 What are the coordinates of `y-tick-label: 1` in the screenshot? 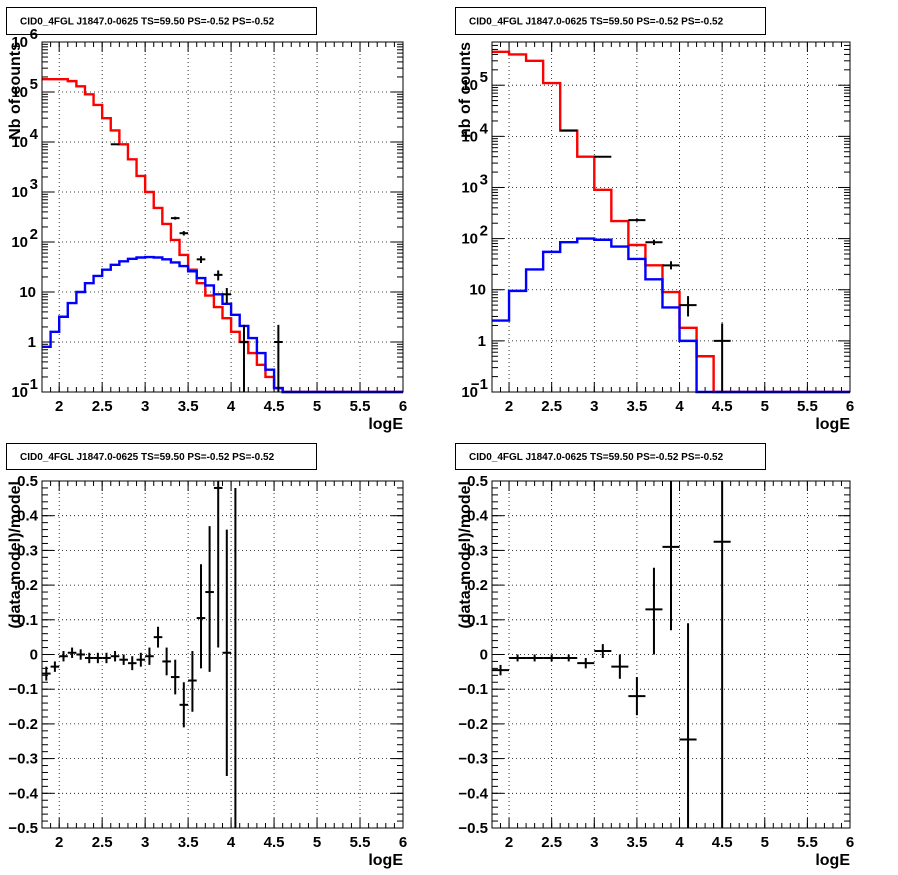 It's located at (482, 341).